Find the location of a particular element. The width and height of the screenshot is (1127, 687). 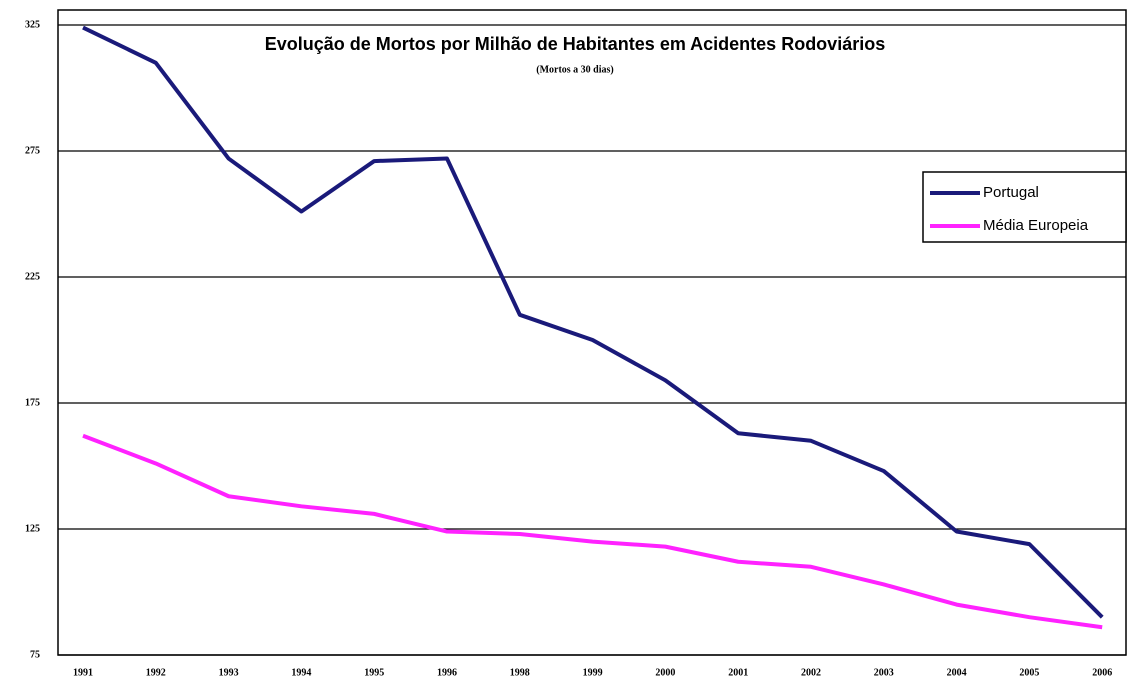

y-tick-label: 175 is located at coordinates (32, 402).